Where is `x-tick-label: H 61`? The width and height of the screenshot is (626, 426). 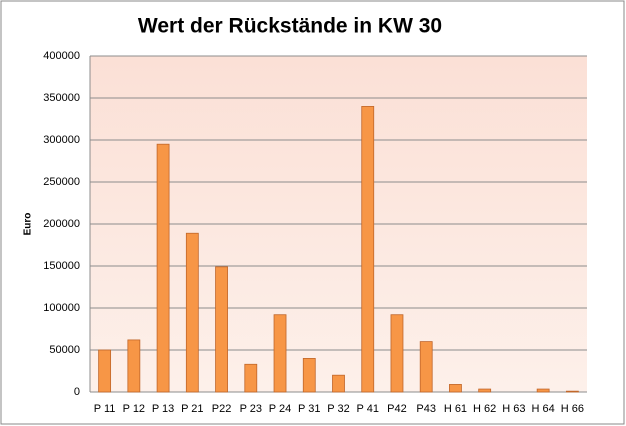 x-tick-label: H 61 is located at coordinates (455, 409).